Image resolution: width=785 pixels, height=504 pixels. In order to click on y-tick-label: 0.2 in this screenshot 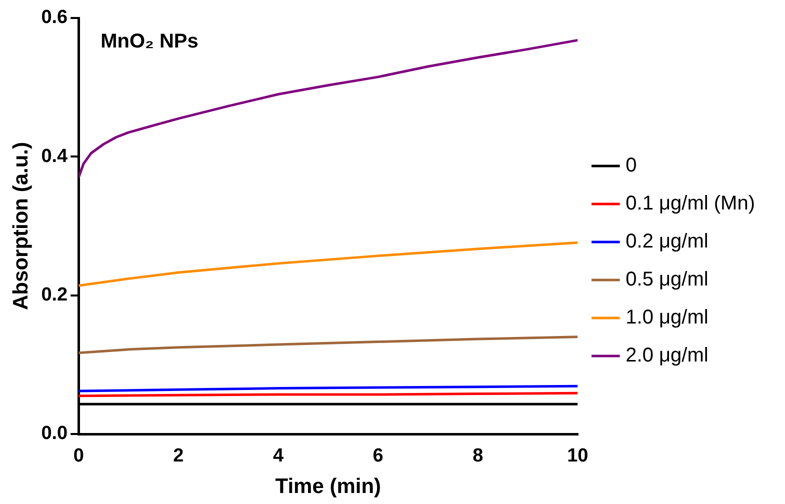, I will do `click(54, 295)`.